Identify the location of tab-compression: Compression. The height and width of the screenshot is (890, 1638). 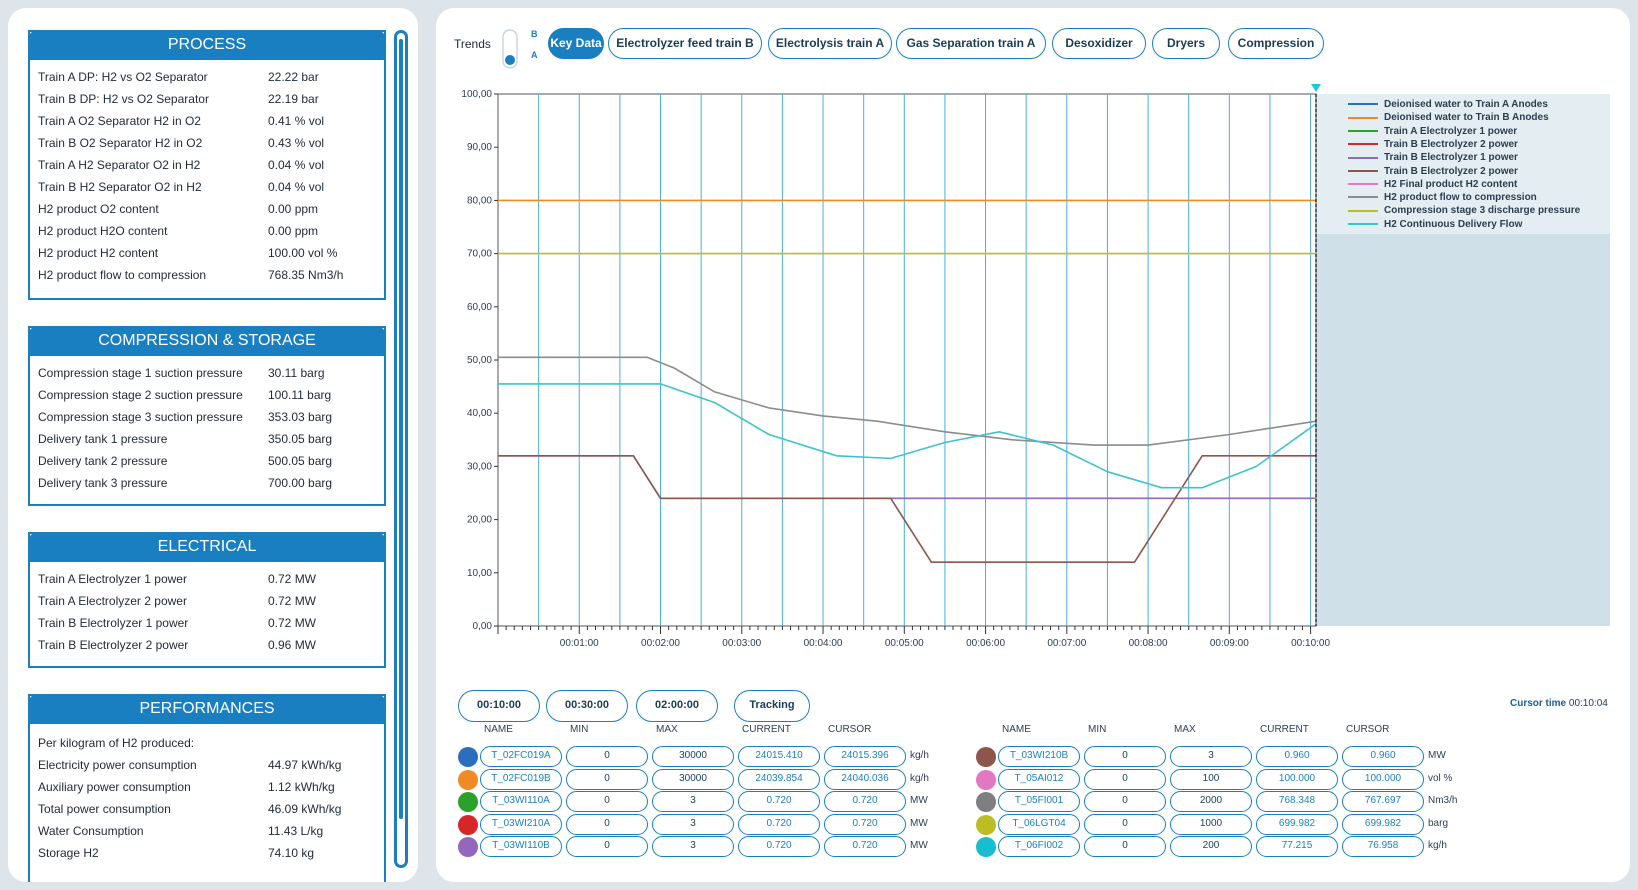
(1276, 43).